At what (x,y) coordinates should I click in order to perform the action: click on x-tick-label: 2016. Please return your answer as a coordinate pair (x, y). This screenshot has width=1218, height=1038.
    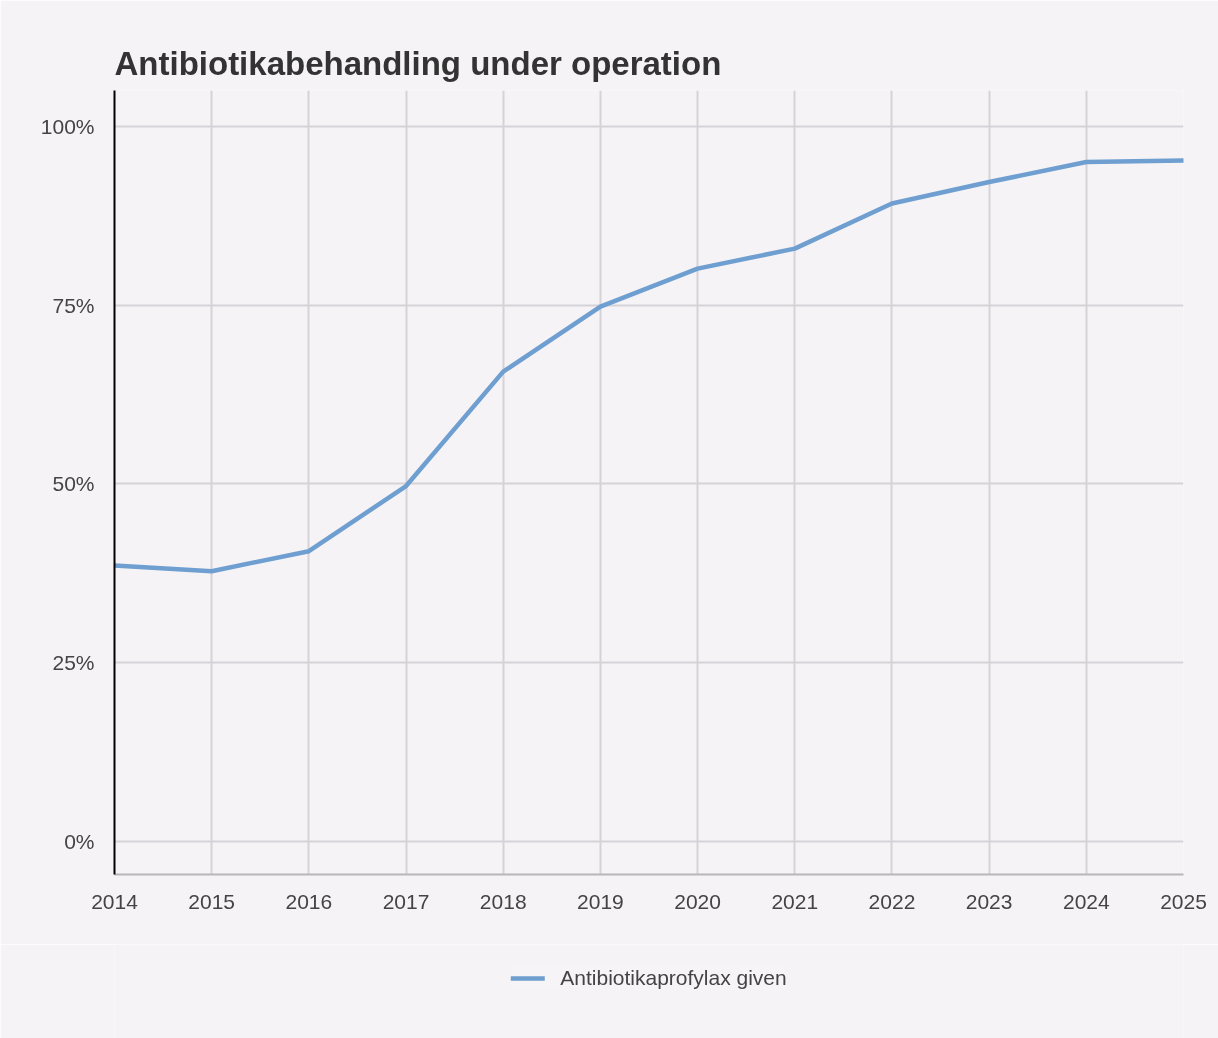
    Looking at the image, I should click on (309, 901).